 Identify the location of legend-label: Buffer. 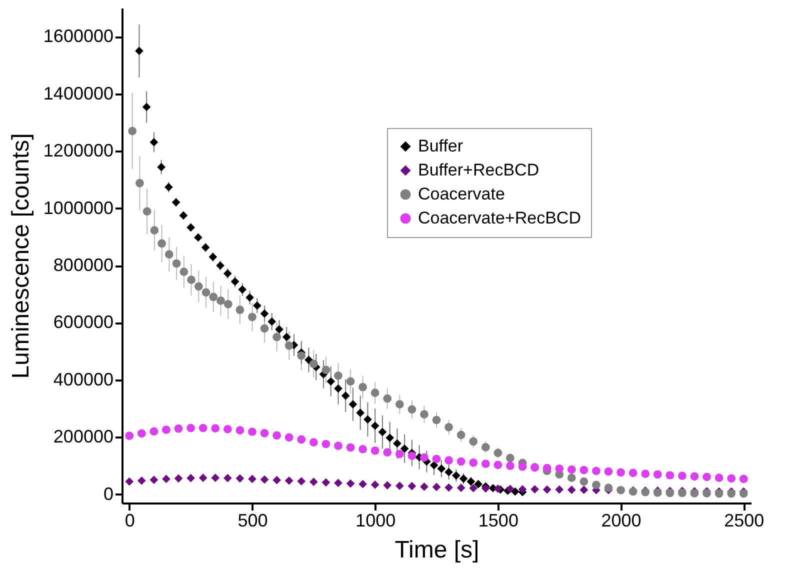
(441, 146).